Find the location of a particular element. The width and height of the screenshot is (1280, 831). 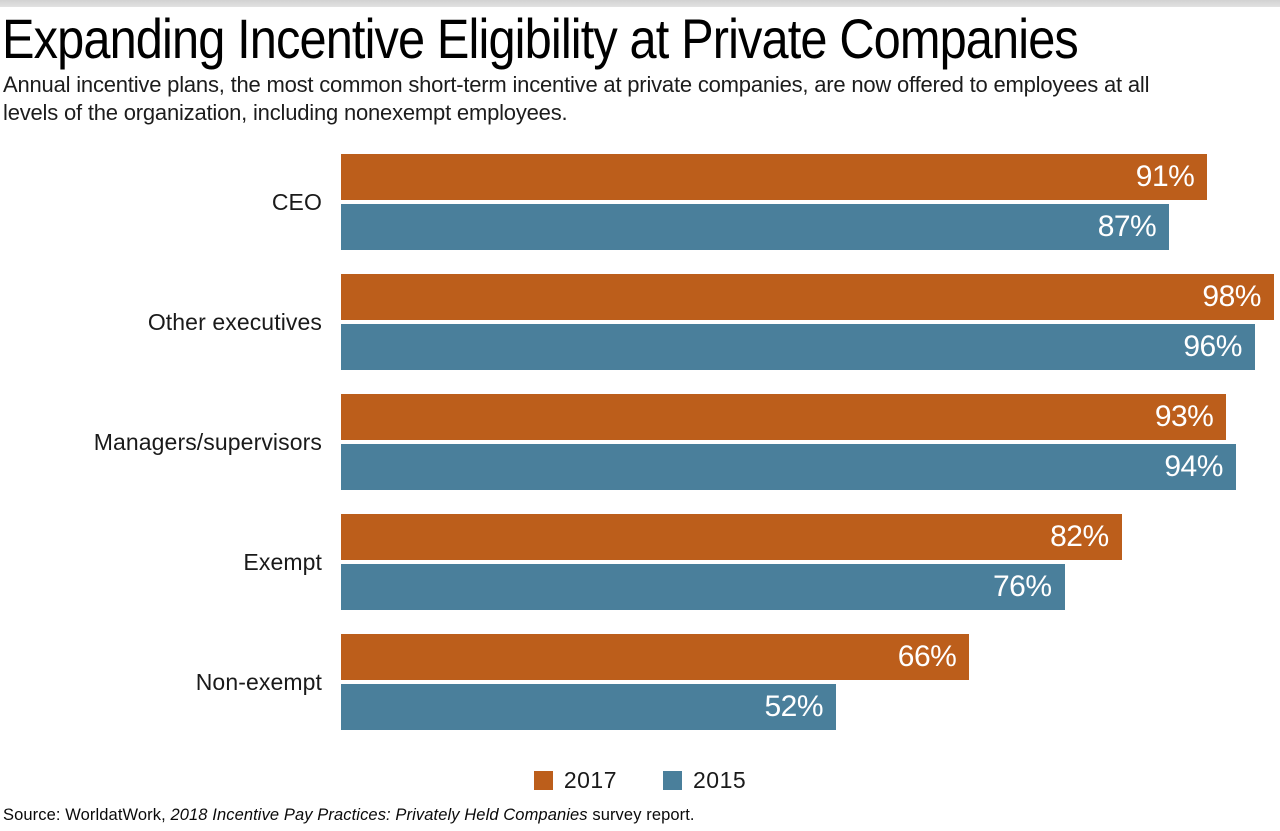

chart-legend: 2017 2015 is located at coordinates (640, 780).